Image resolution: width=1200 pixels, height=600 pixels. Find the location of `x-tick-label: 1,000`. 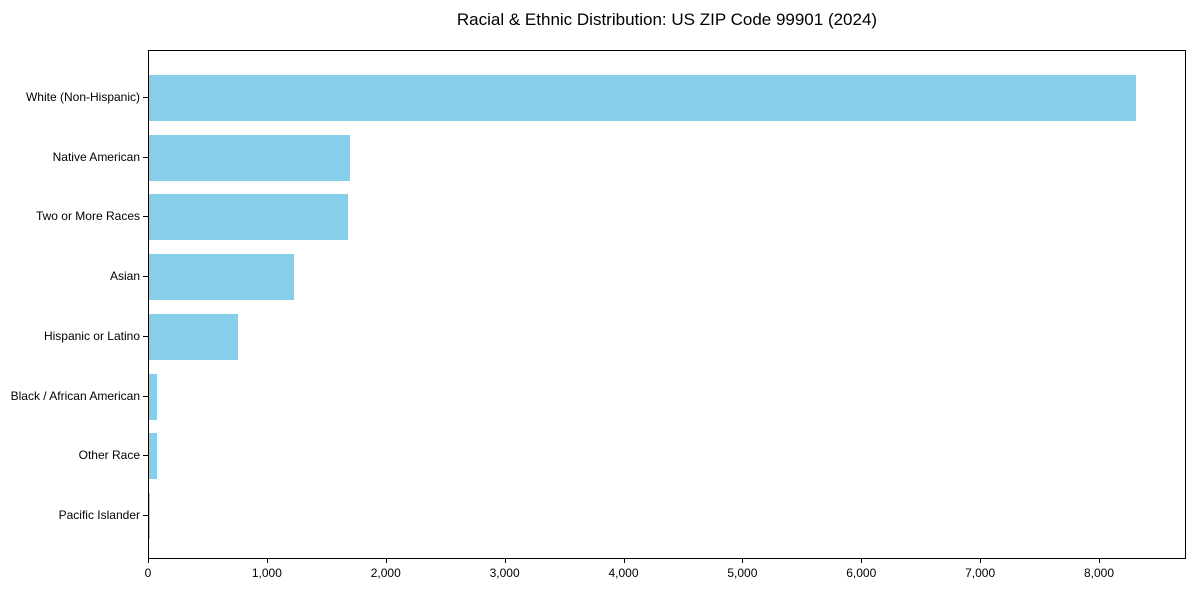

x-tick-label: 1,000 is located at coordinates (266, 573).